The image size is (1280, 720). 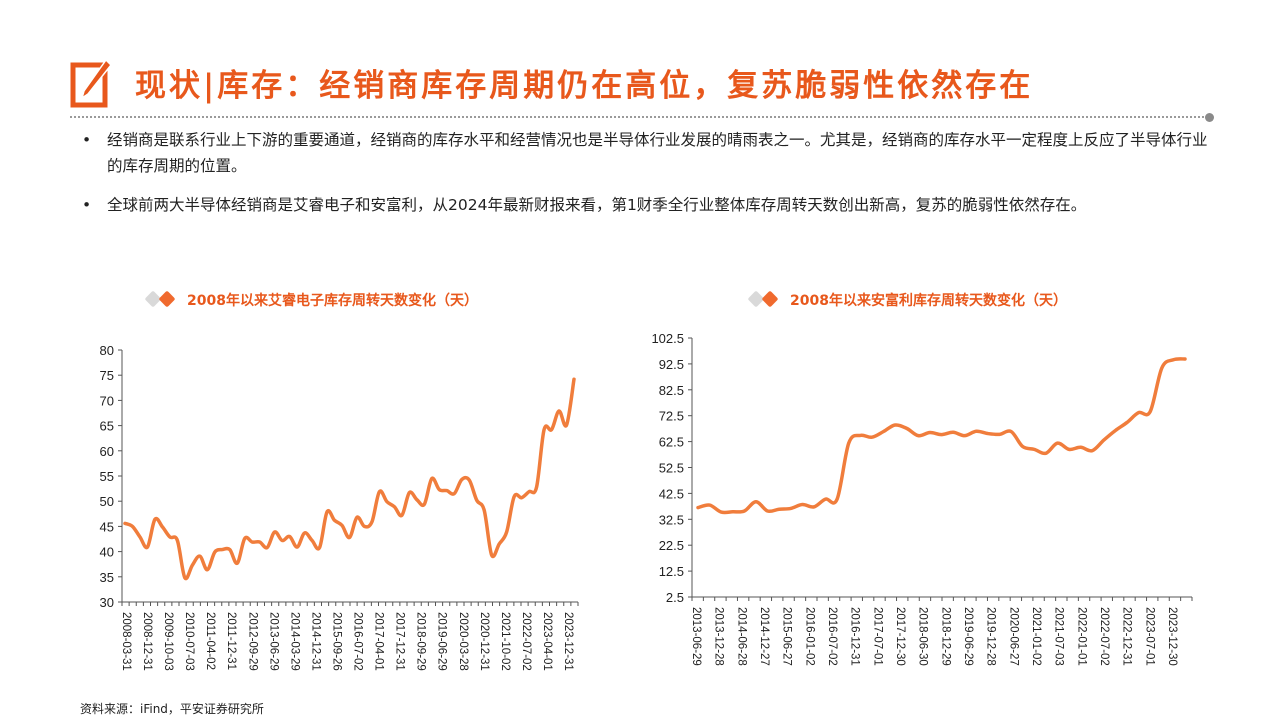 I want to click on chart-title-avnet: 2008年以来安富利库存周转天数变化（天）, so click(x=907, y=300).